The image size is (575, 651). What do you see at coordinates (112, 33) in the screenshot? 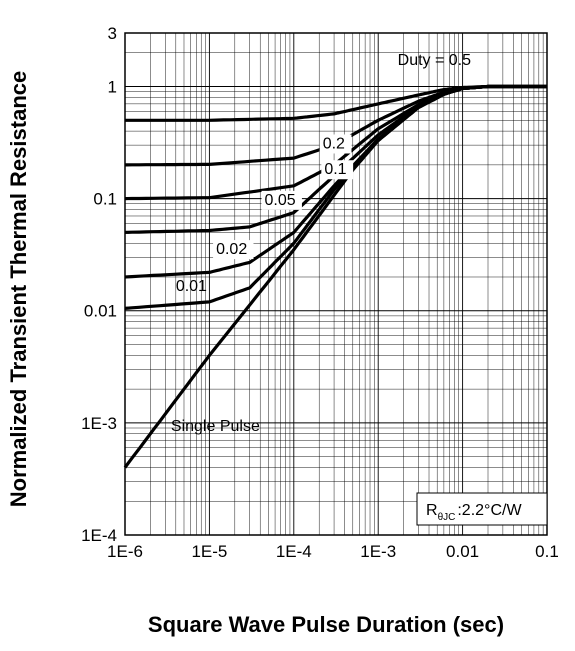
I see `y-tick-label: 3` at bounding box center [112, 33].